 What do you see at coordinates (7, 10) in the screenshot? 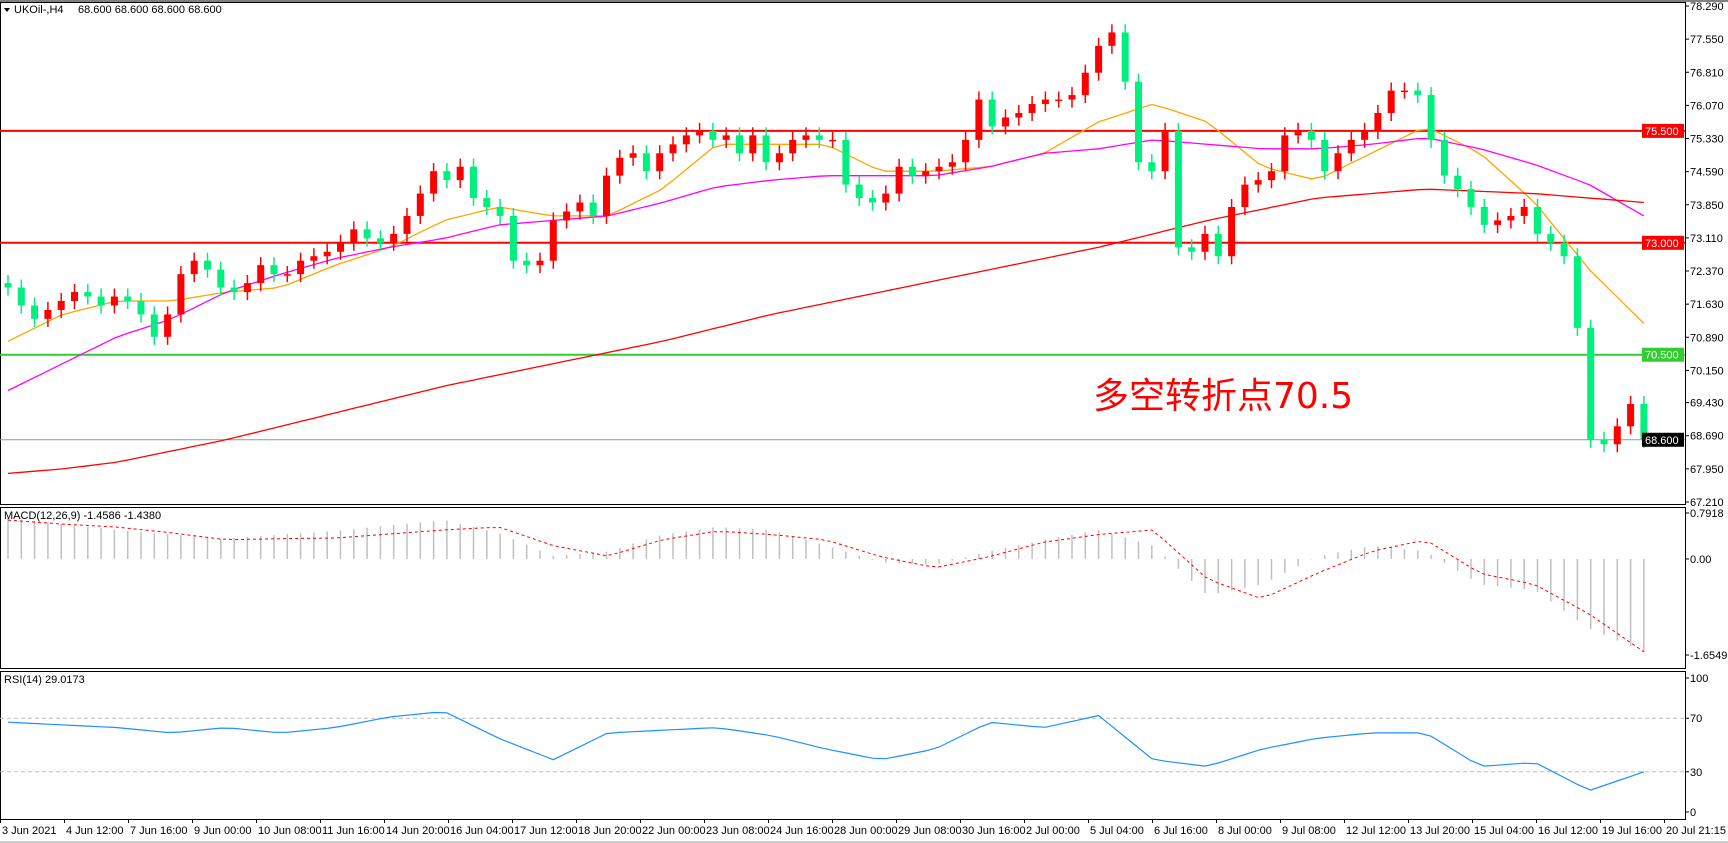
I see `dropdown-triangle-icon` at bounding box center [7, 10].